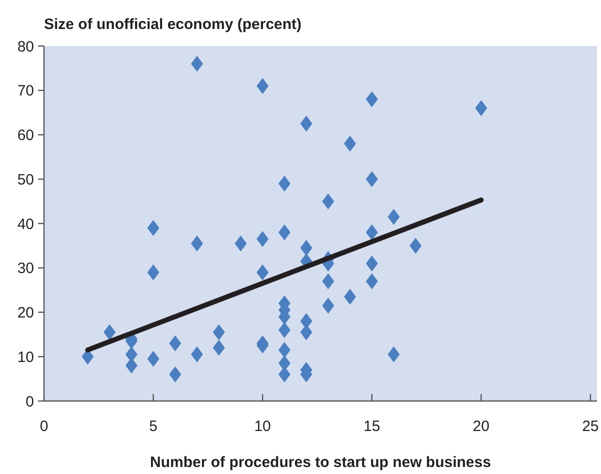  What do you see at coordinates (30, 401) in the screenshot?
I see `y-tick-label: 0` at bounding box center [30, 401].